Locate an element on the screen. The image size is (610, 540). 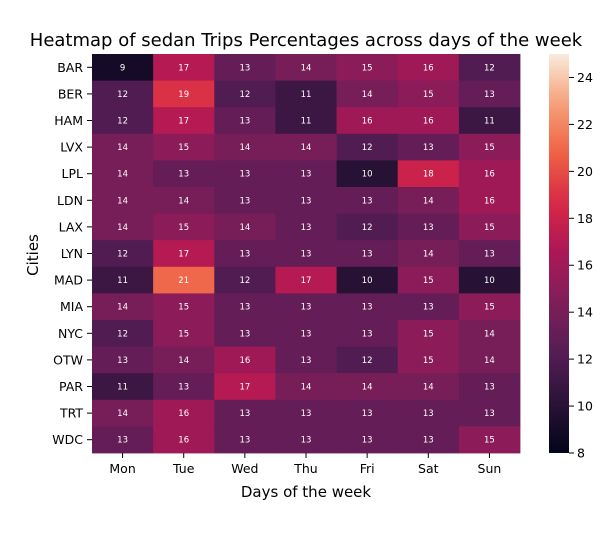
y-tick-label: MIA is located at coordinates (71, 306).